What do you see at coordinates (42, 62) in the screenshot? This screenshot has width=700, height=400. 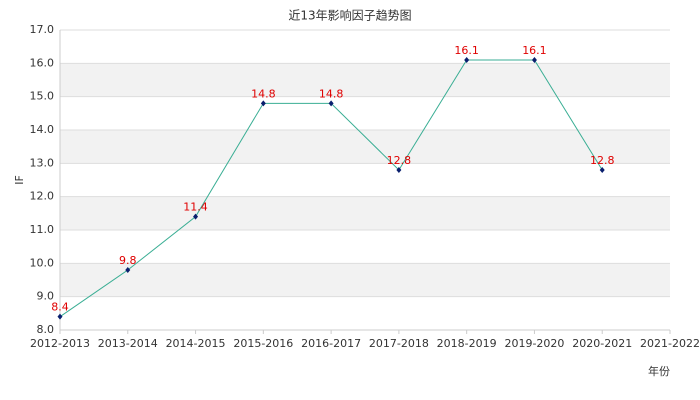 I see `y-tick-label: 16.0` at bounding box center [42, 62].